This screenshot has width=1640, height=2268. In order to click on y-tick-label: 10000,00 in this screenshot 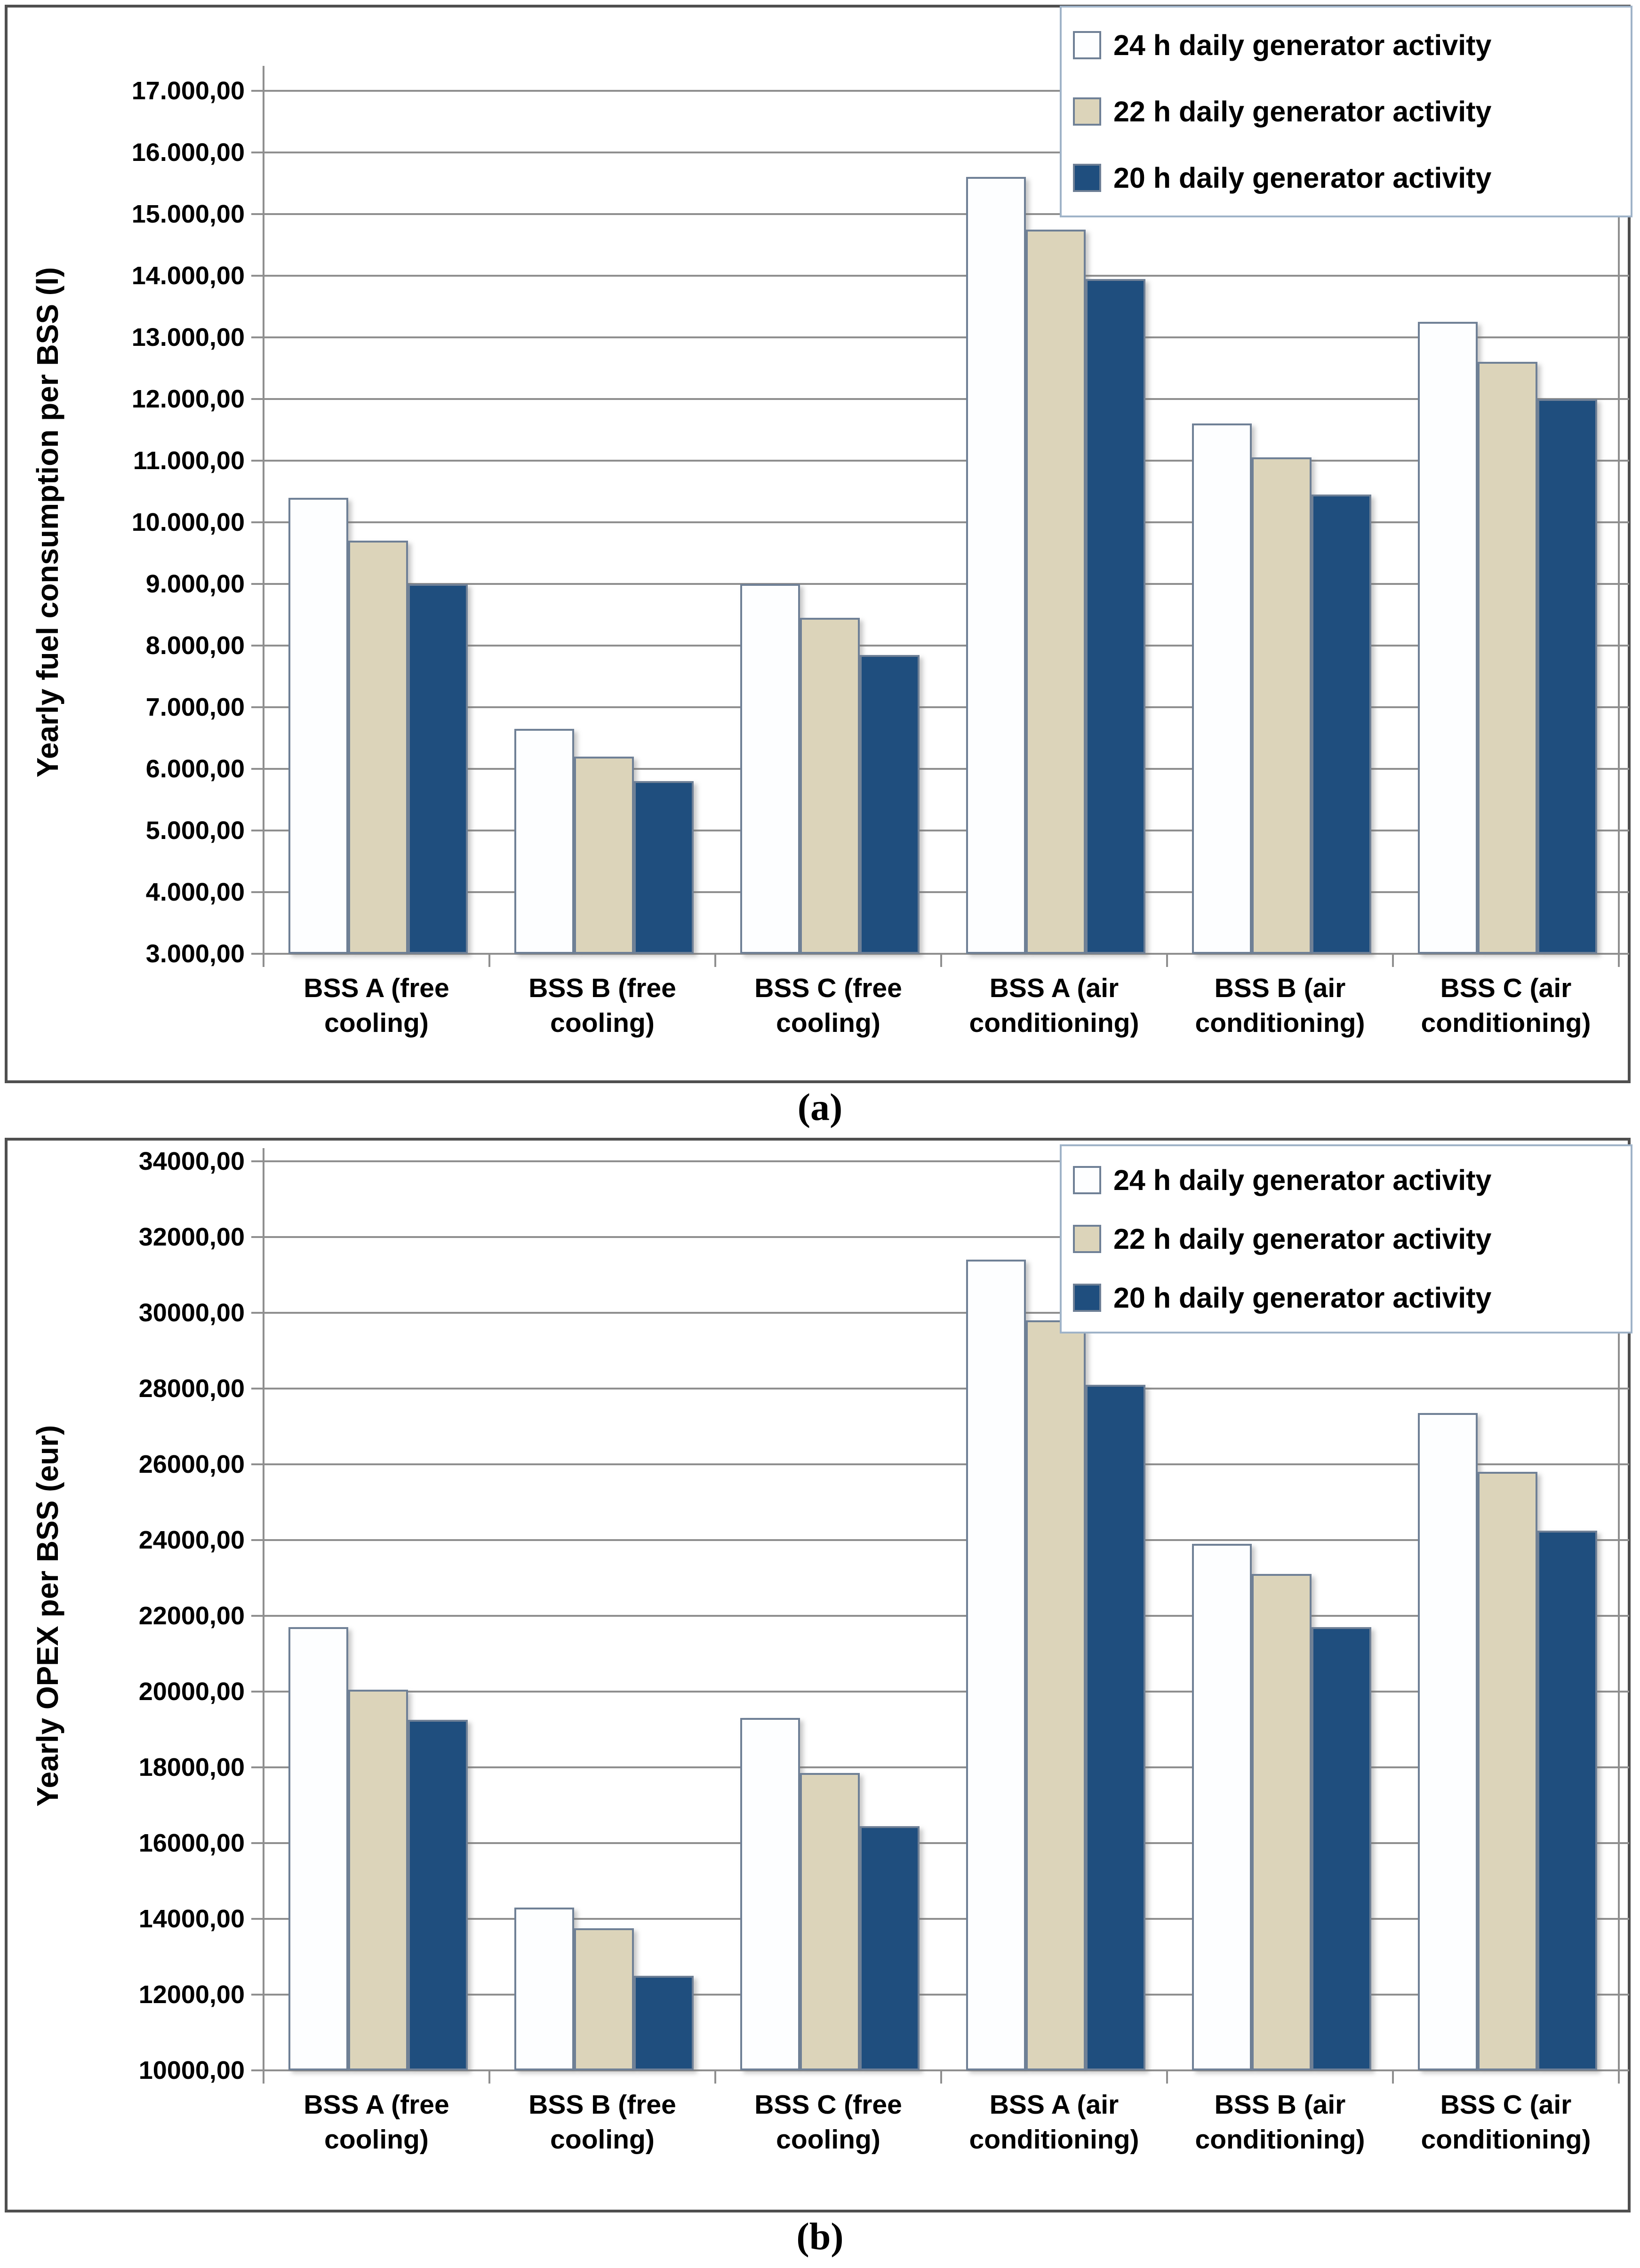, I will do `click(191, 2070)`.